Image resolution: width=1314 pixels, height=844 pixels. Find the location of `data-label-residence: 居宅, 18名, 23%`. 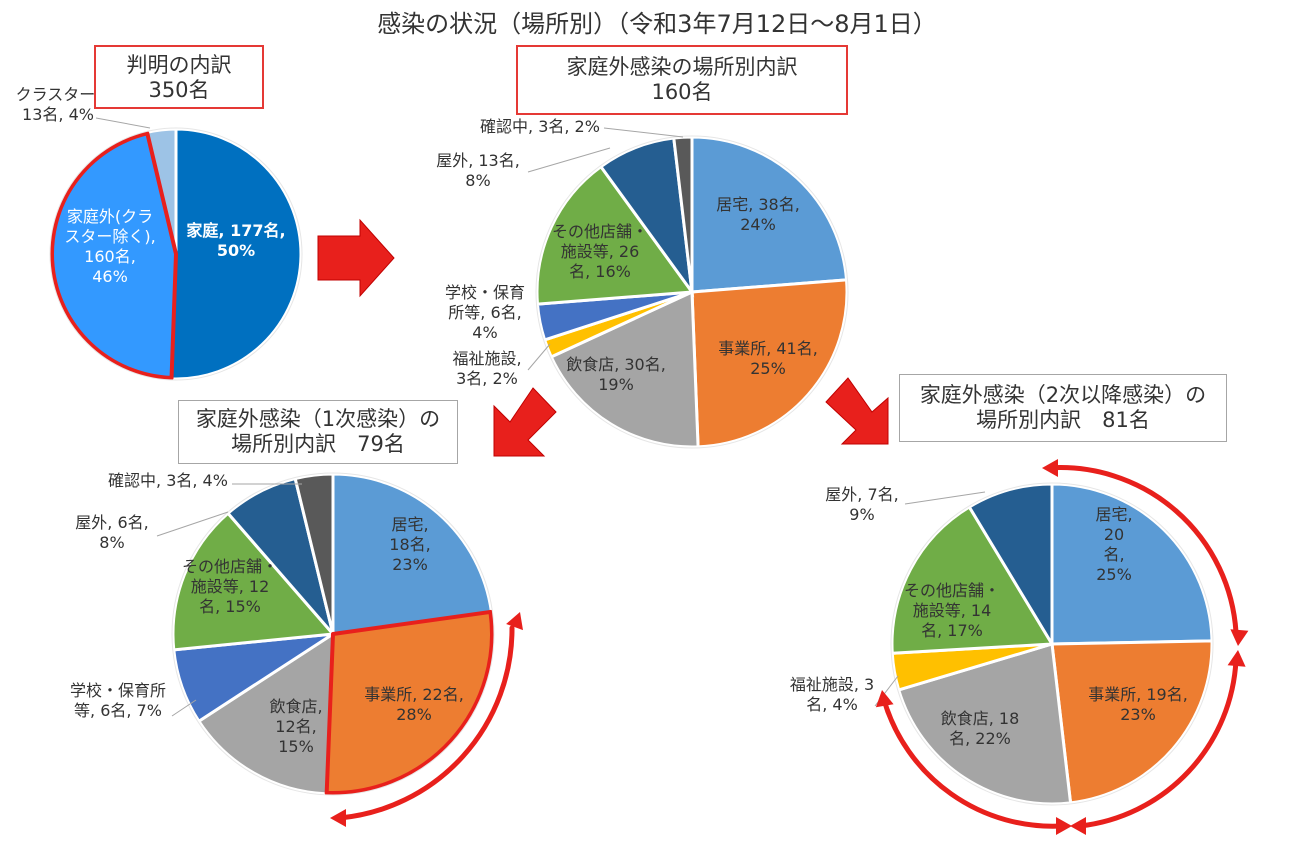

data-label-residence: 居宅, 18名, 23% is located at coordinates (409, 544).